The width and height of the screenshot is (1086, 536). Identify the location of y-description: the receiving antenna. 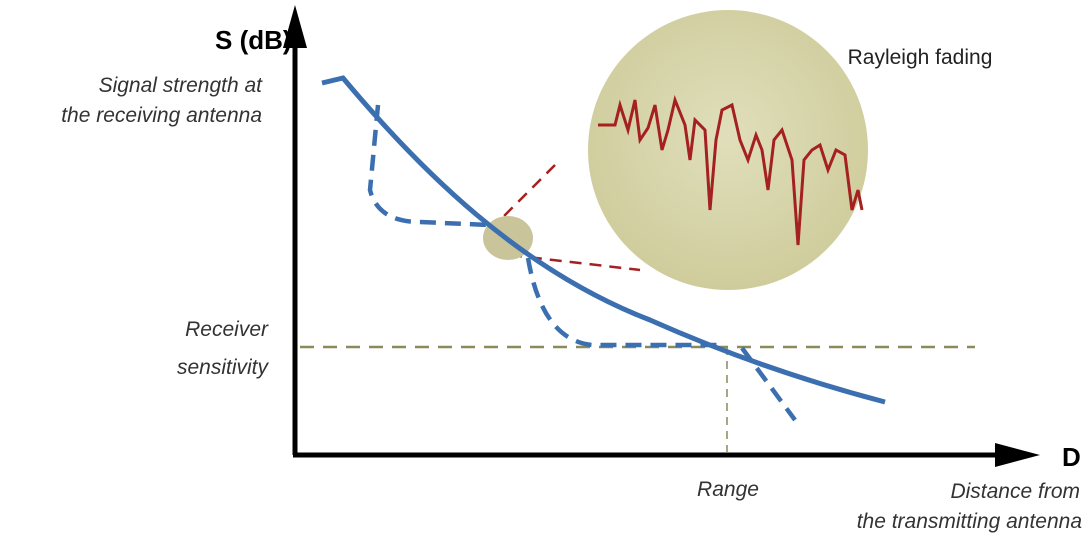
(161, 115).